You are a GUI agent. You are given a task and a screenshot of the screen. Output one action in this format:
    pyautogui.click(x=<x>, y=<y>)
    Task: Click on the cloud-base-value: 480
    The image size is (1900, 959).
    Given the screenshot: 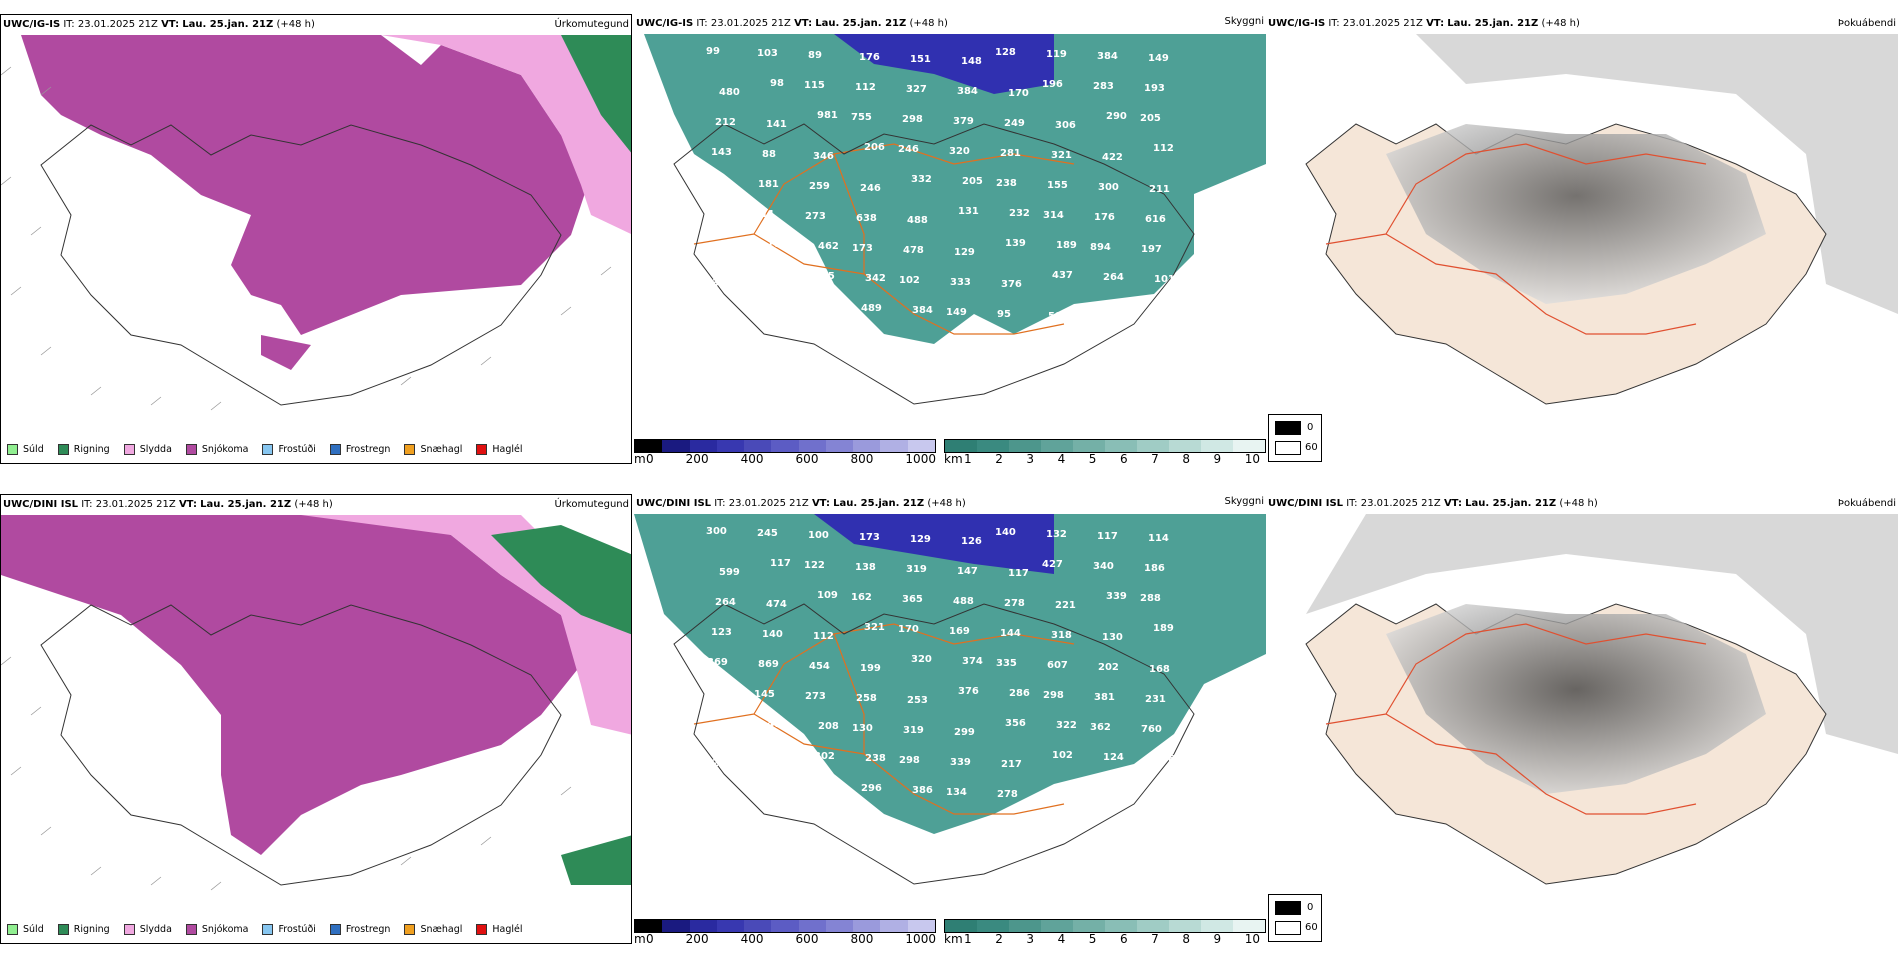 What is the action you would take?
    pyautogui.click(x=729, y=92)
    